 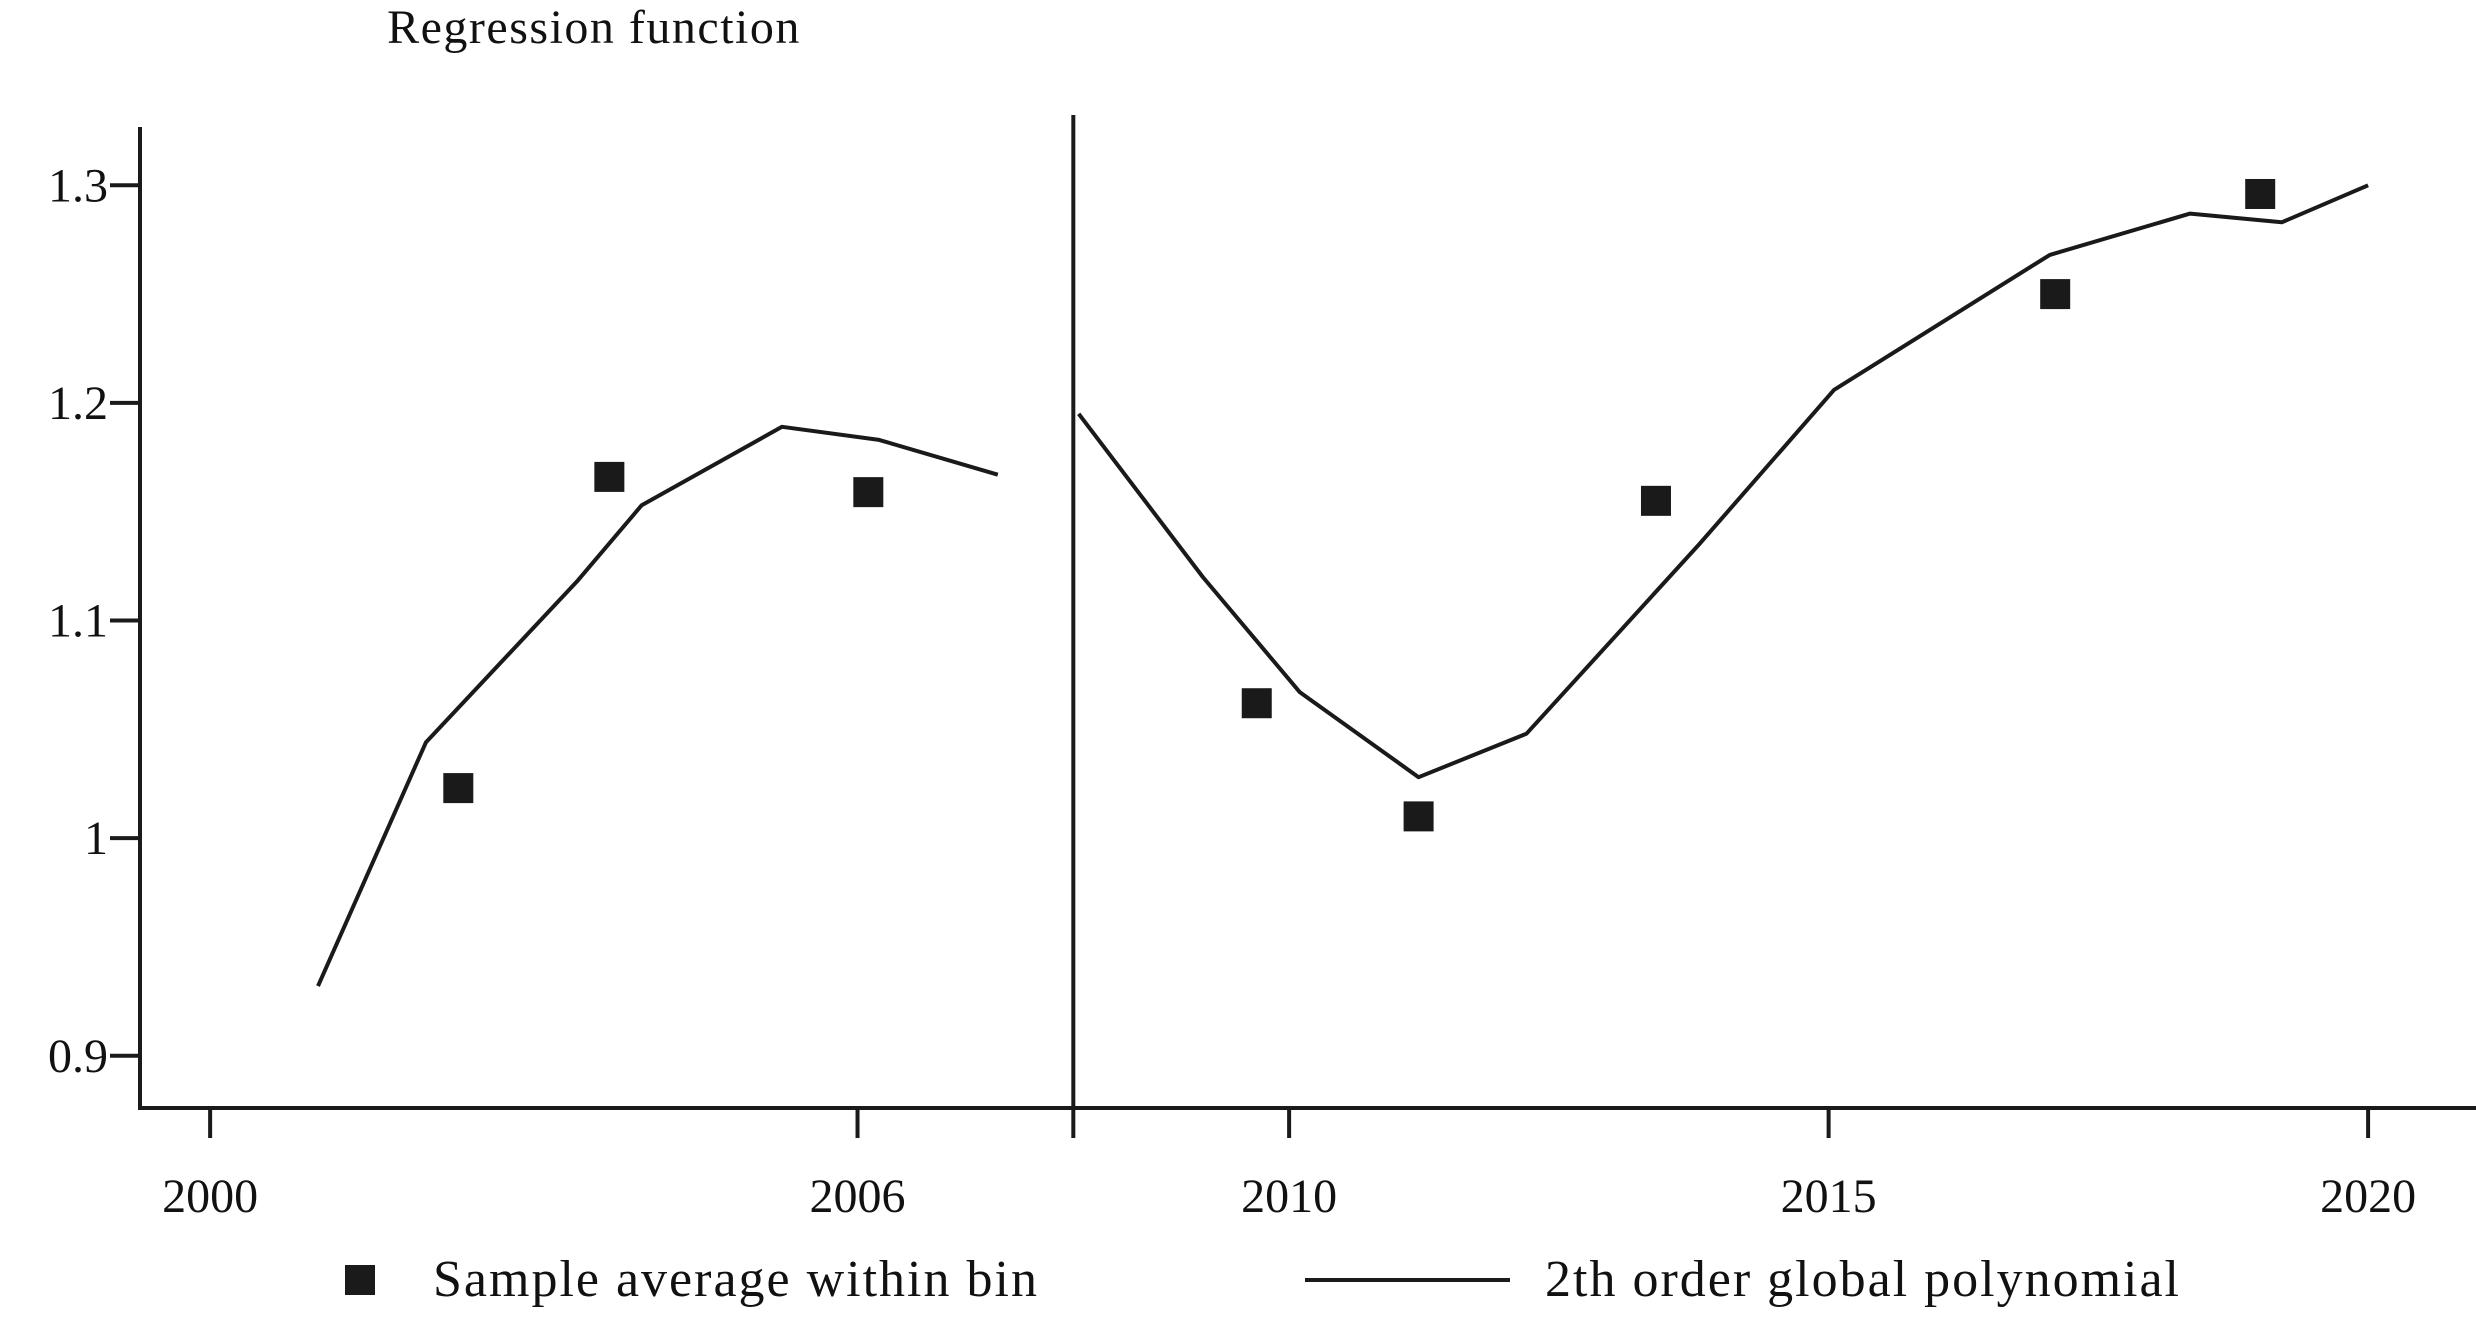 What do you see at coordinates (210, 1196) in the screenshot?
I see `x-tick-label: 2000` at bounding box center [210, 1196].